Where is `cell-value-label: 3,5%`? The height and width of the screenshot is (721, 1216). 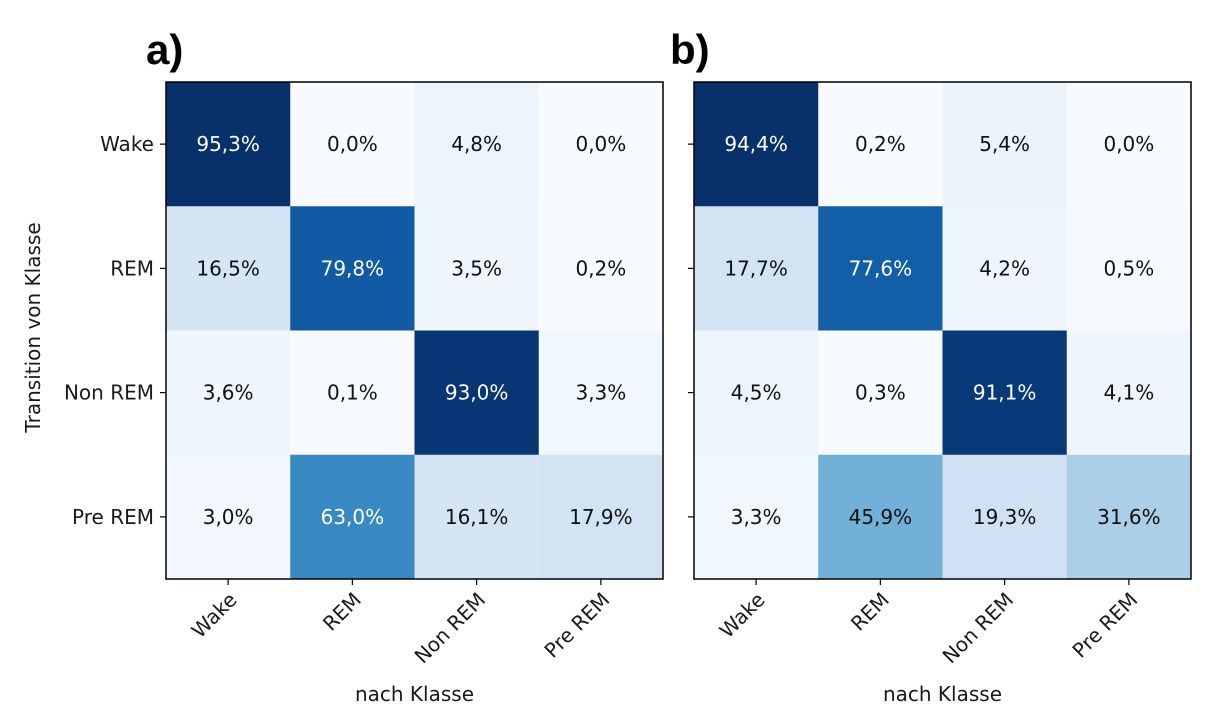 cell-value-label: 3,5% is located at coordinates (476, 268).